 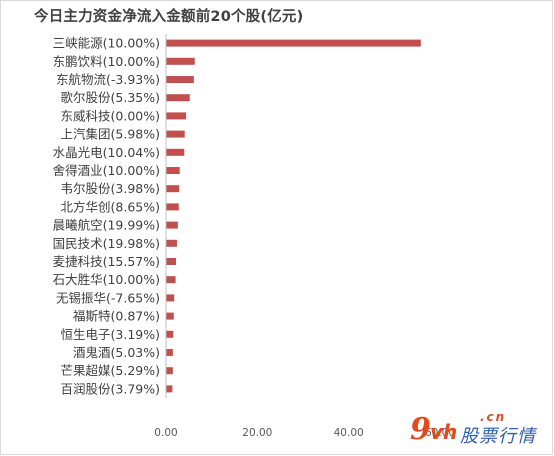 I want to click on category-label: 晨曦航空(19.99%), so click(x=106, y=225).